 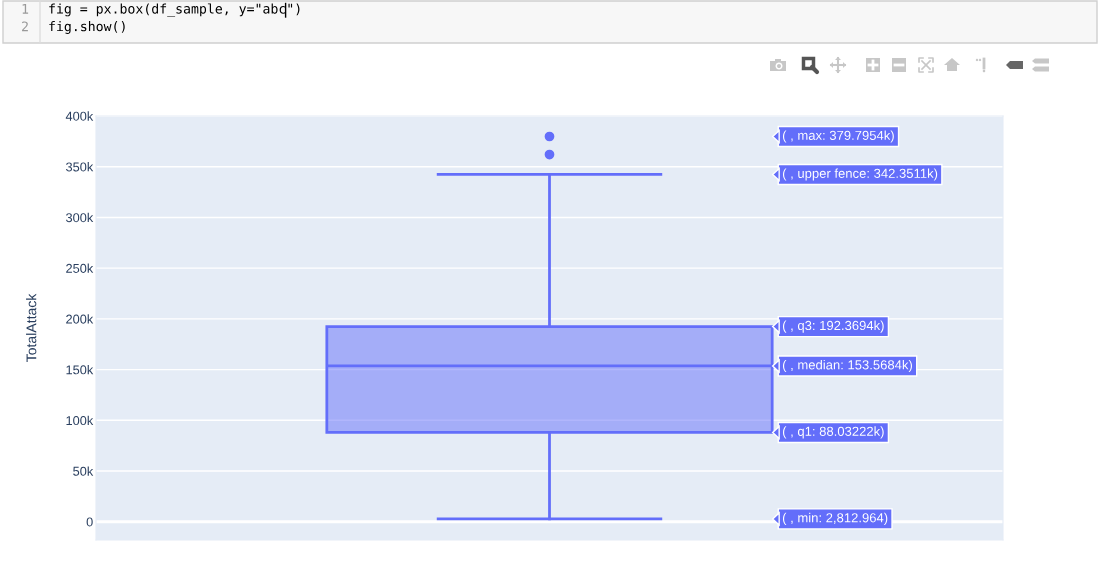 What do you see at coordinates (847, 366) in the screenshot?
I see `annotation: ( , median: 153.5684k)` at bounding box center [847, 366].